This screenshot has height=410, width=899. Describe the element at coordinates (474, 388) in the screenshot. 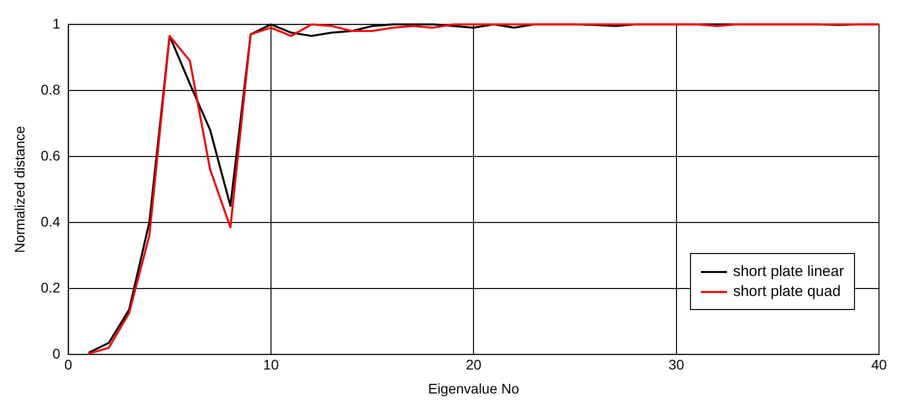

I see `x-axis-title: Eigenvalue No` at that location.